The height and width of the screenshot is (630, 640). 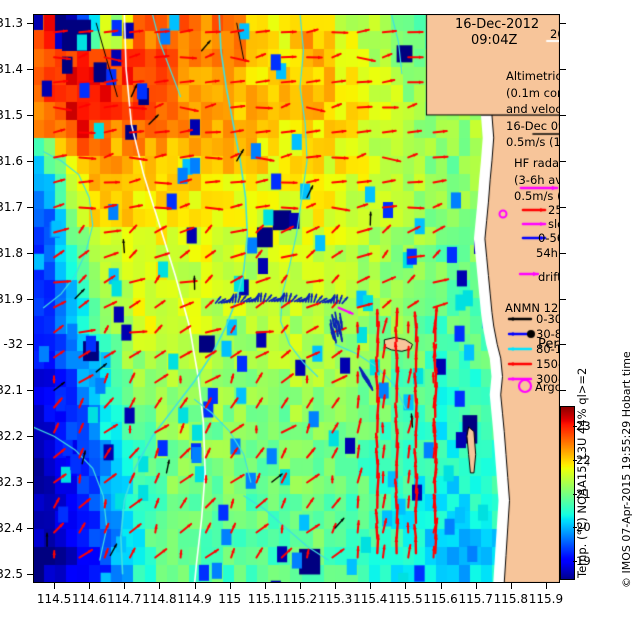 What do you see at coordinates (546, 599) in the screenshot?
I see `x-axis-label: 115.9` at bounding box center [546, 599].